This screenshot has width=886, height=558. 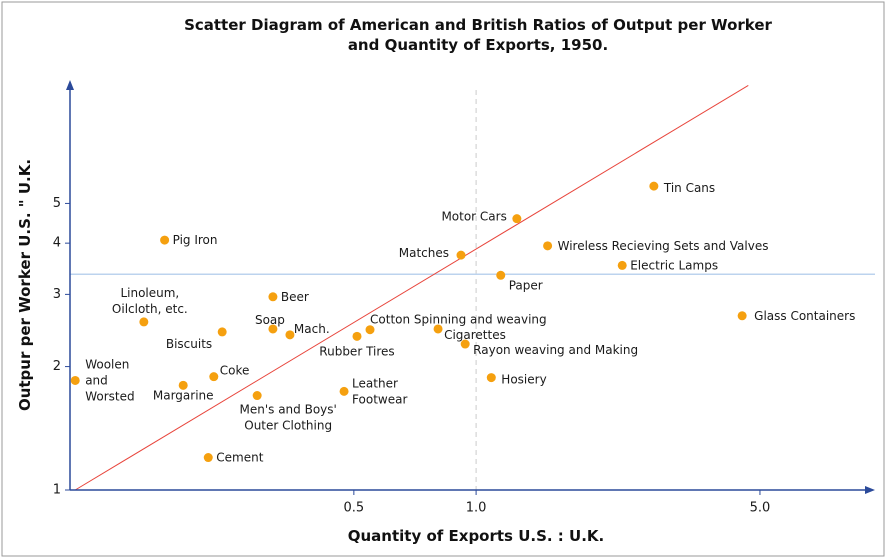 What do you see at coordinates (424, 253) in the screenshot?
I see `point-label: Matches` at bounding box center [424, 253].